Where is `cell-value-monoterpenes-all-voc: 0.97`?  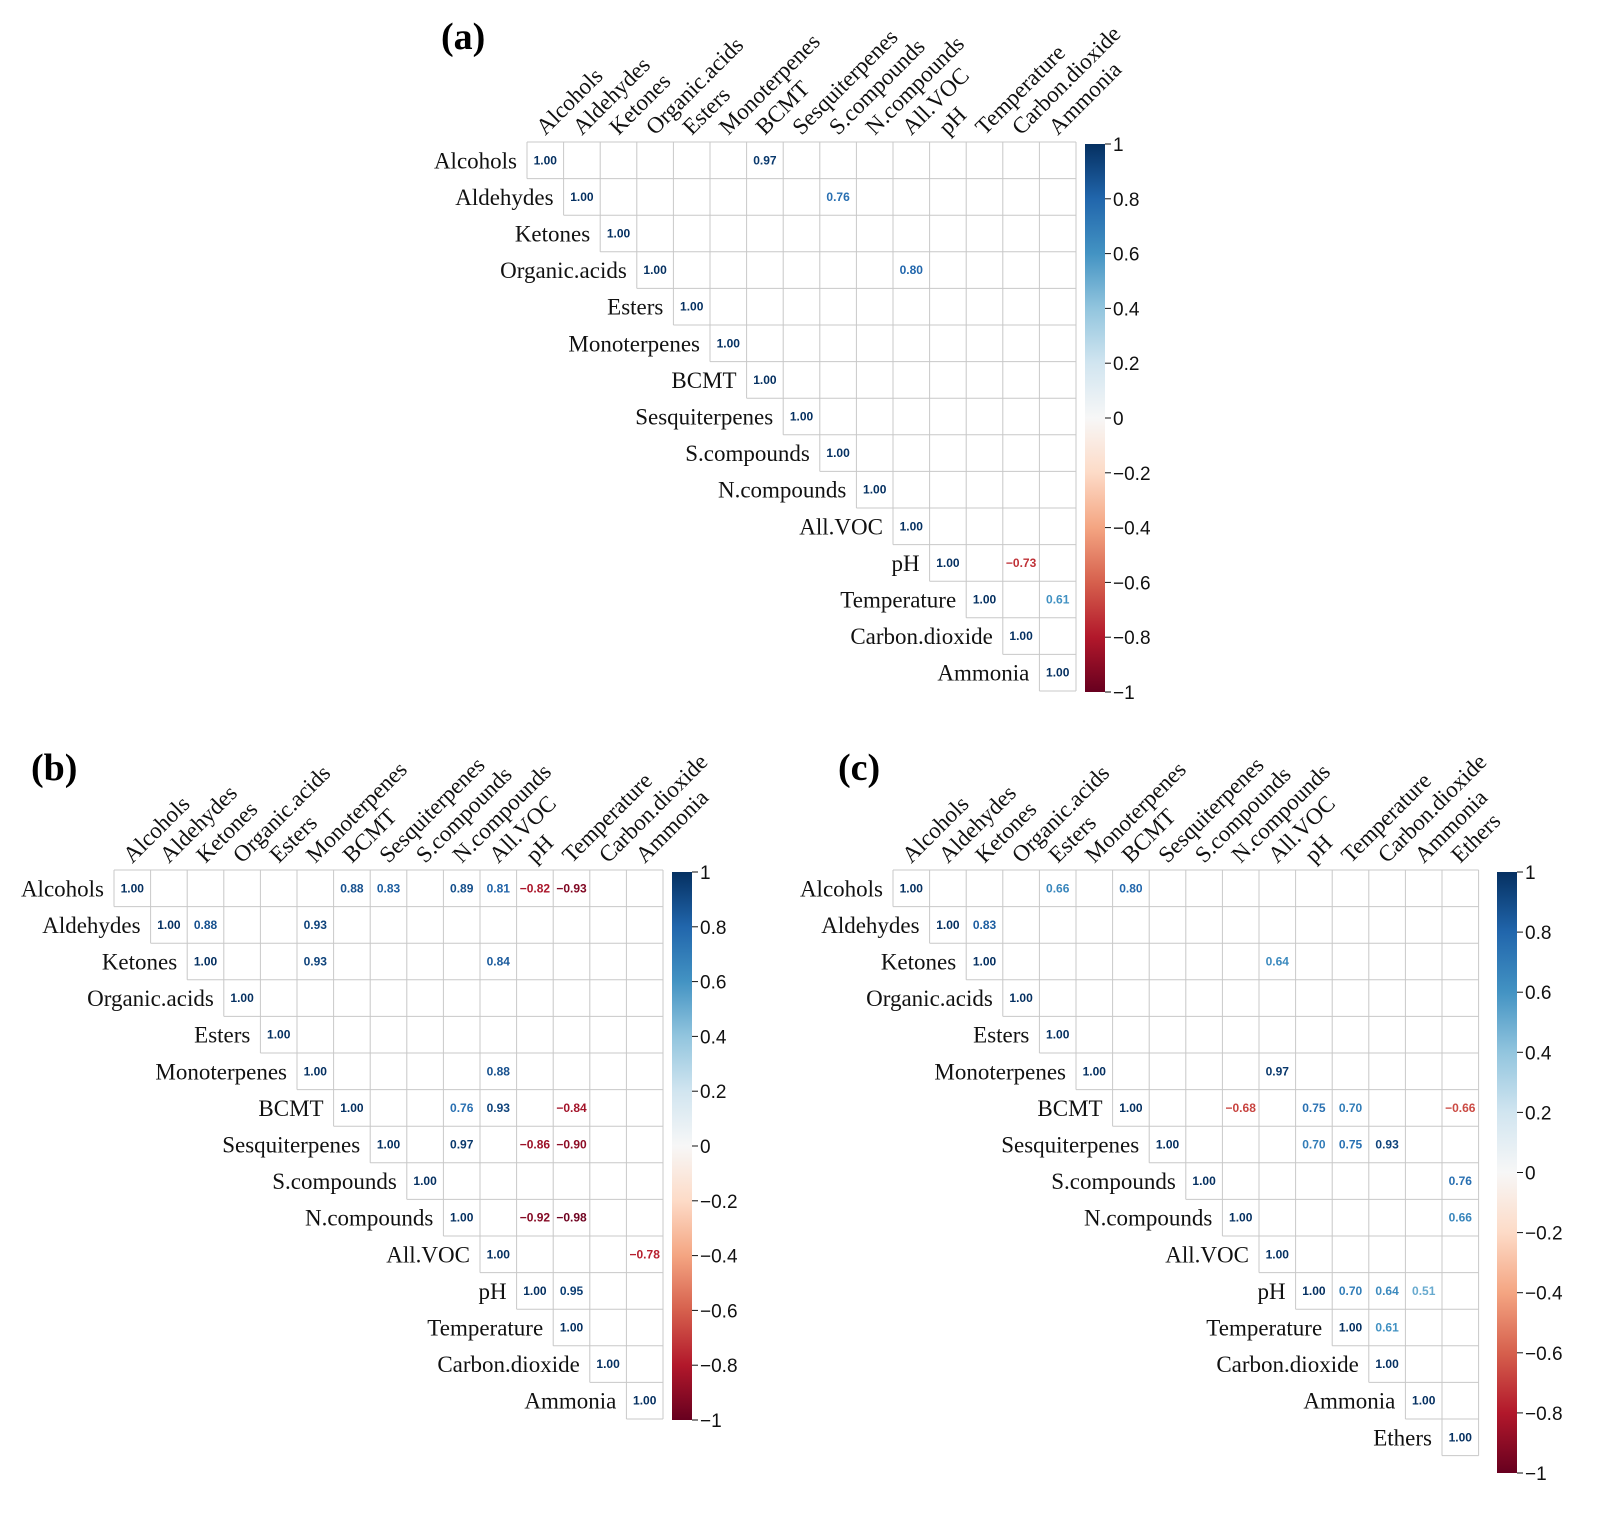 cell-value-monoterpenes-all-voc: 0.97 is located at coordinates (1278, 1071).